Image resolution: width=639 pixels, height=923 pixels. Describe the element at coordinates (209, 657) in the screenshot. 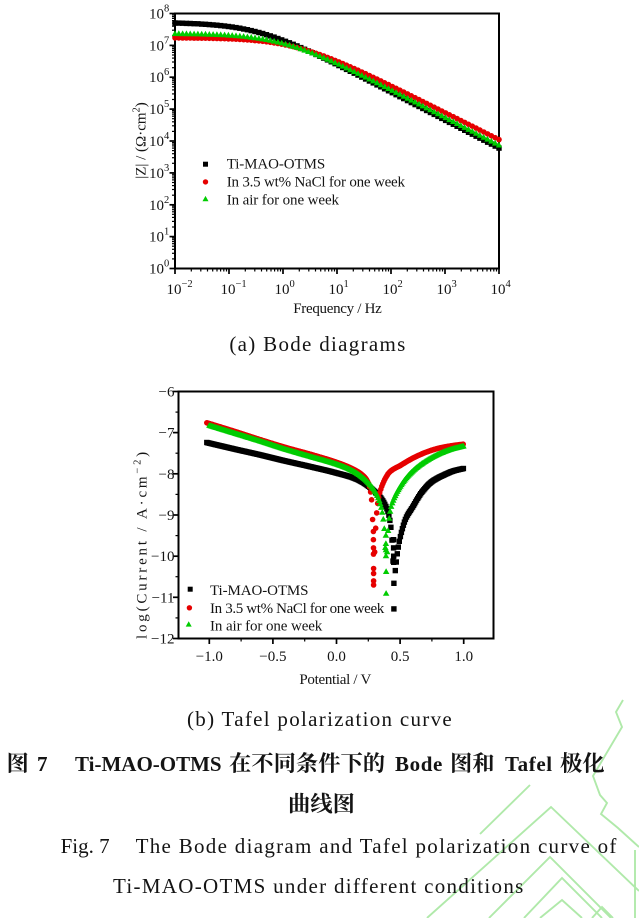

I see `svg-text: −1.0` at that location.